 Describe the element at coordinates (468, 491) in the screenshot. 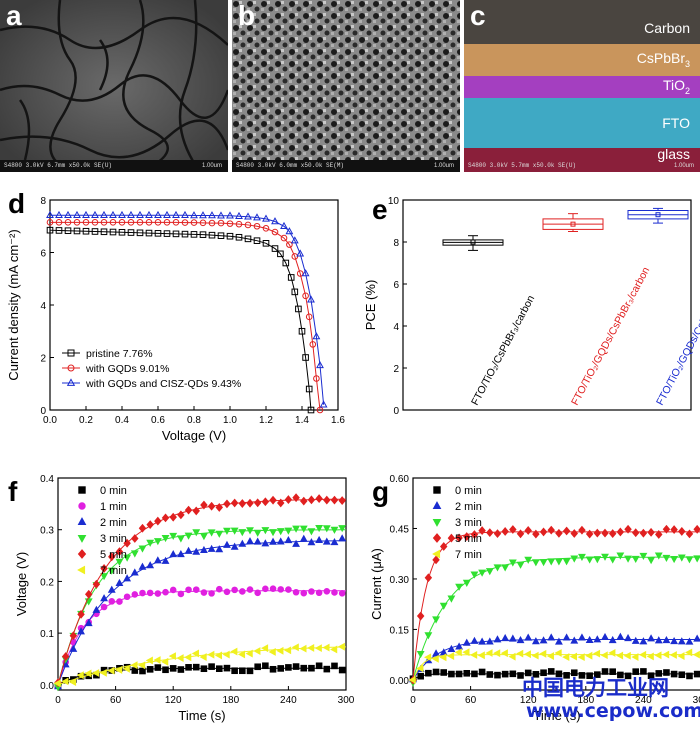

I see `legend-label: 0 min` at that location.